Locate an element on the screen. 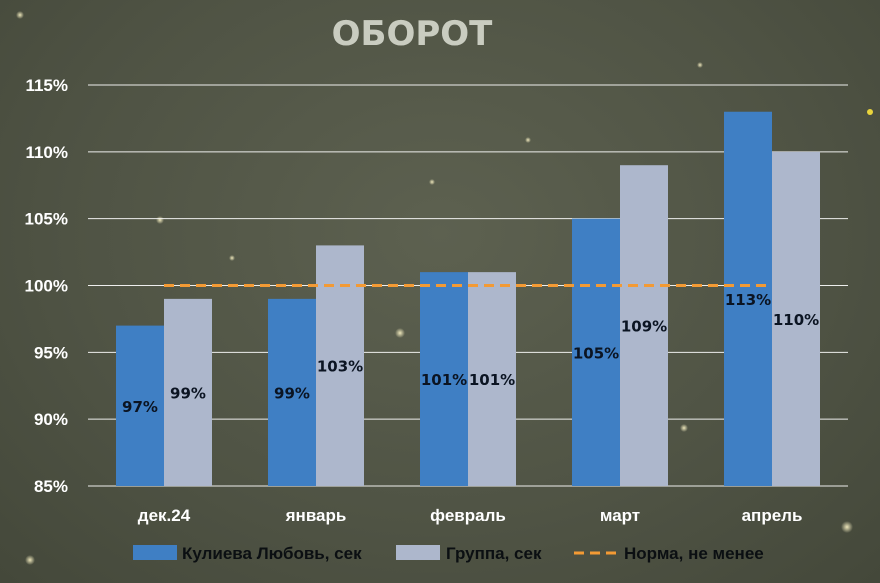 The height and width of the screenshot is (583, 880). y-tick-label: 95% is located at coordinates (51, 352).